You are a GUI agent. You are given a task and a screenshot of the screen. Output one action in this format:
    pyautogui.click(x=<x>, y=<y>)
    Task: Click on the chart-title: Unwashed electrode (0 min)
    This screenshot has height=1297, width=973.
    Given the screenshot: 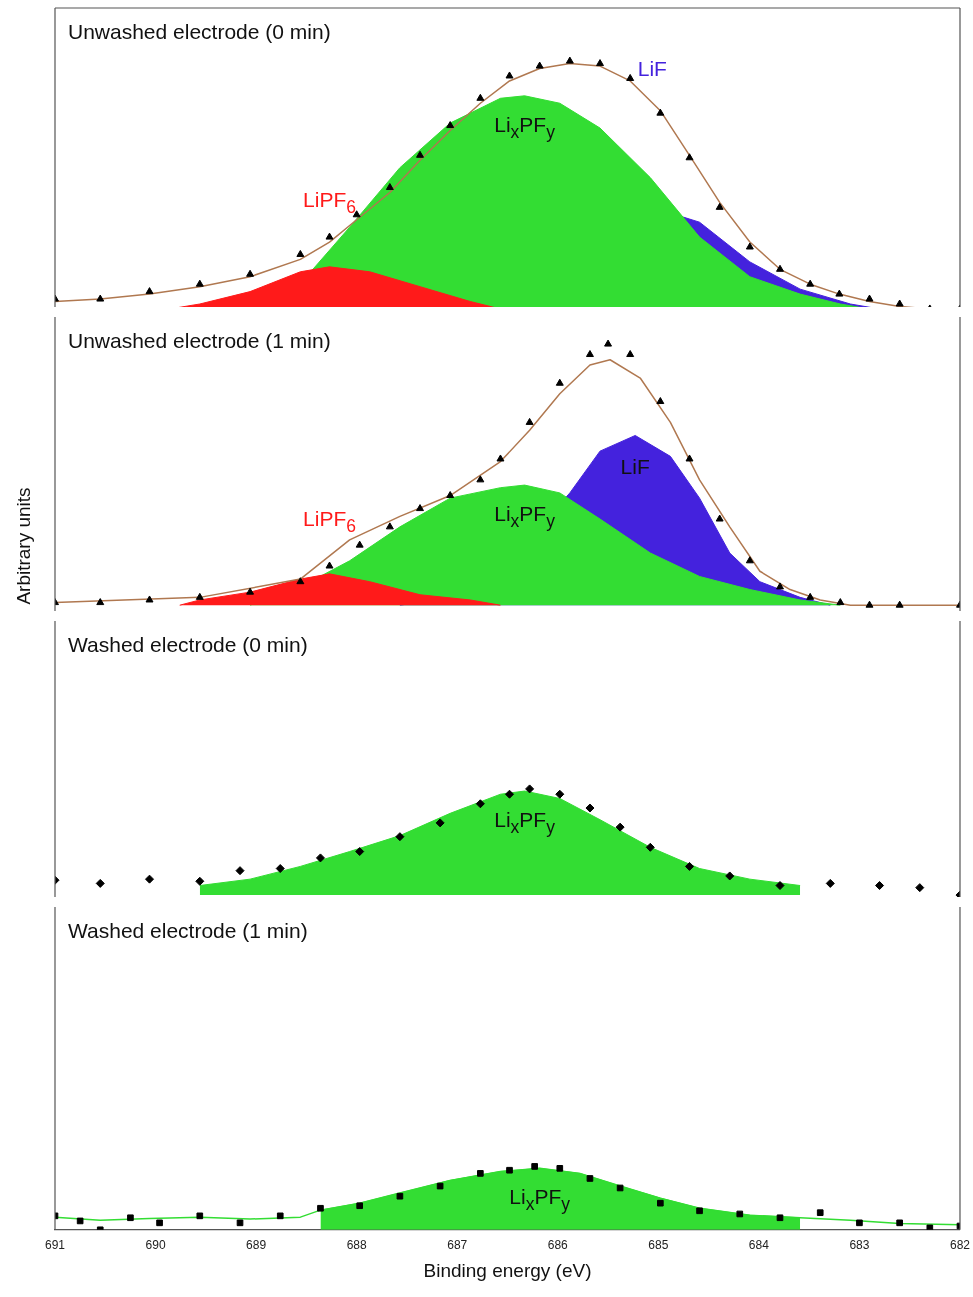 What is the action you would take?
    pyautogui.click(x=199, y=32)
    